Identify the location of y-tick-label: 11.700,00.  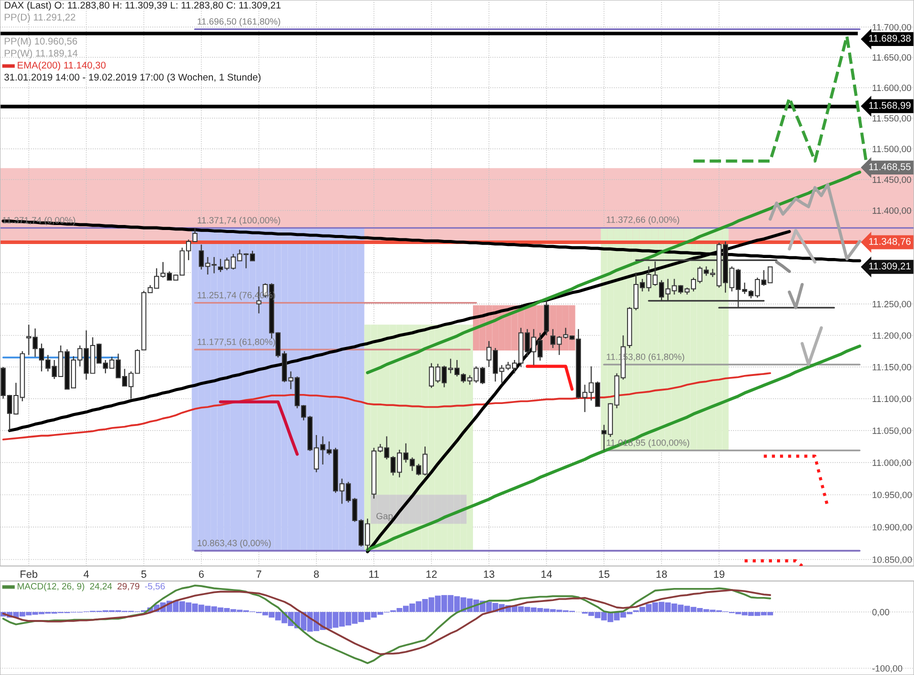
(892, 28).